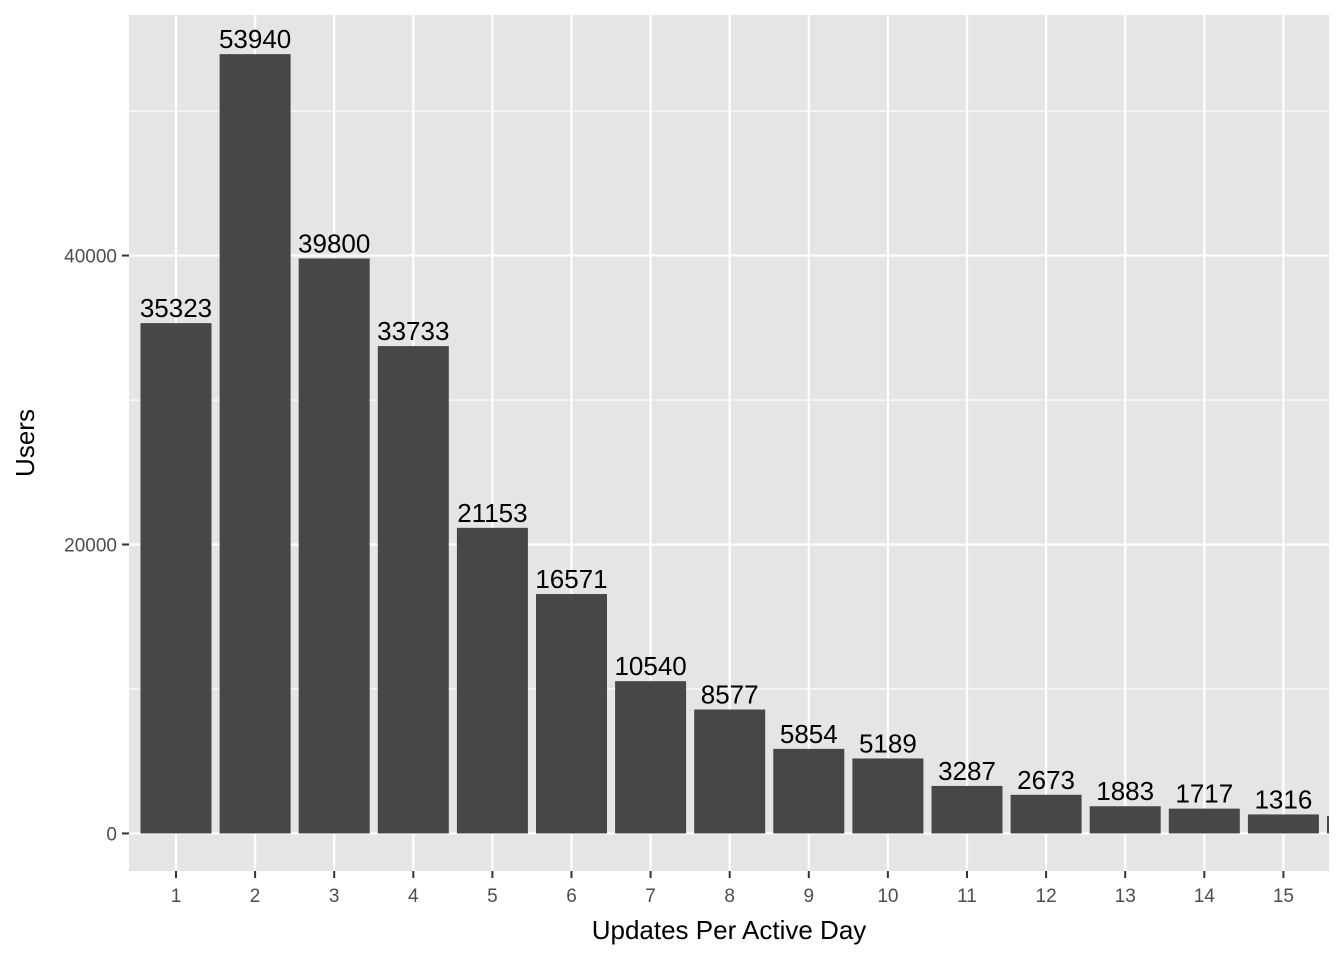  Describe the element at coordinates (1204, 794) in the screenshot. I see `bar-value-label: 1717` at that location.